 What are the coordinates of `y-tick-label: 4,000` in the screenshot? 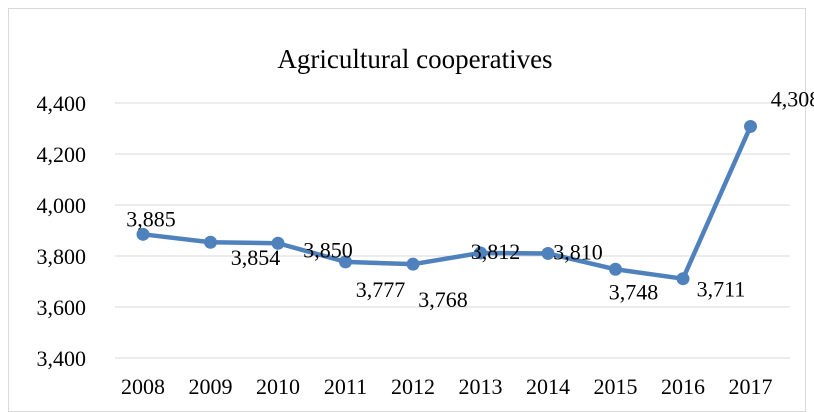 It's located at (62, 205).